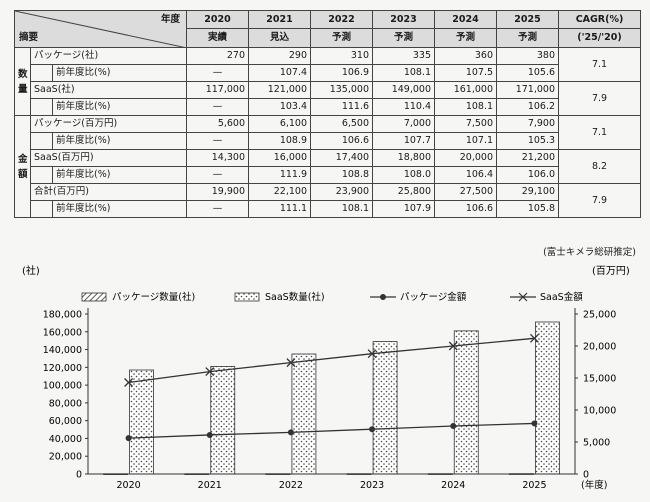 Image resolution: width=650 pixels, height=502 pixels. I want to click on table-cell: 21,200, so click(528, 158).